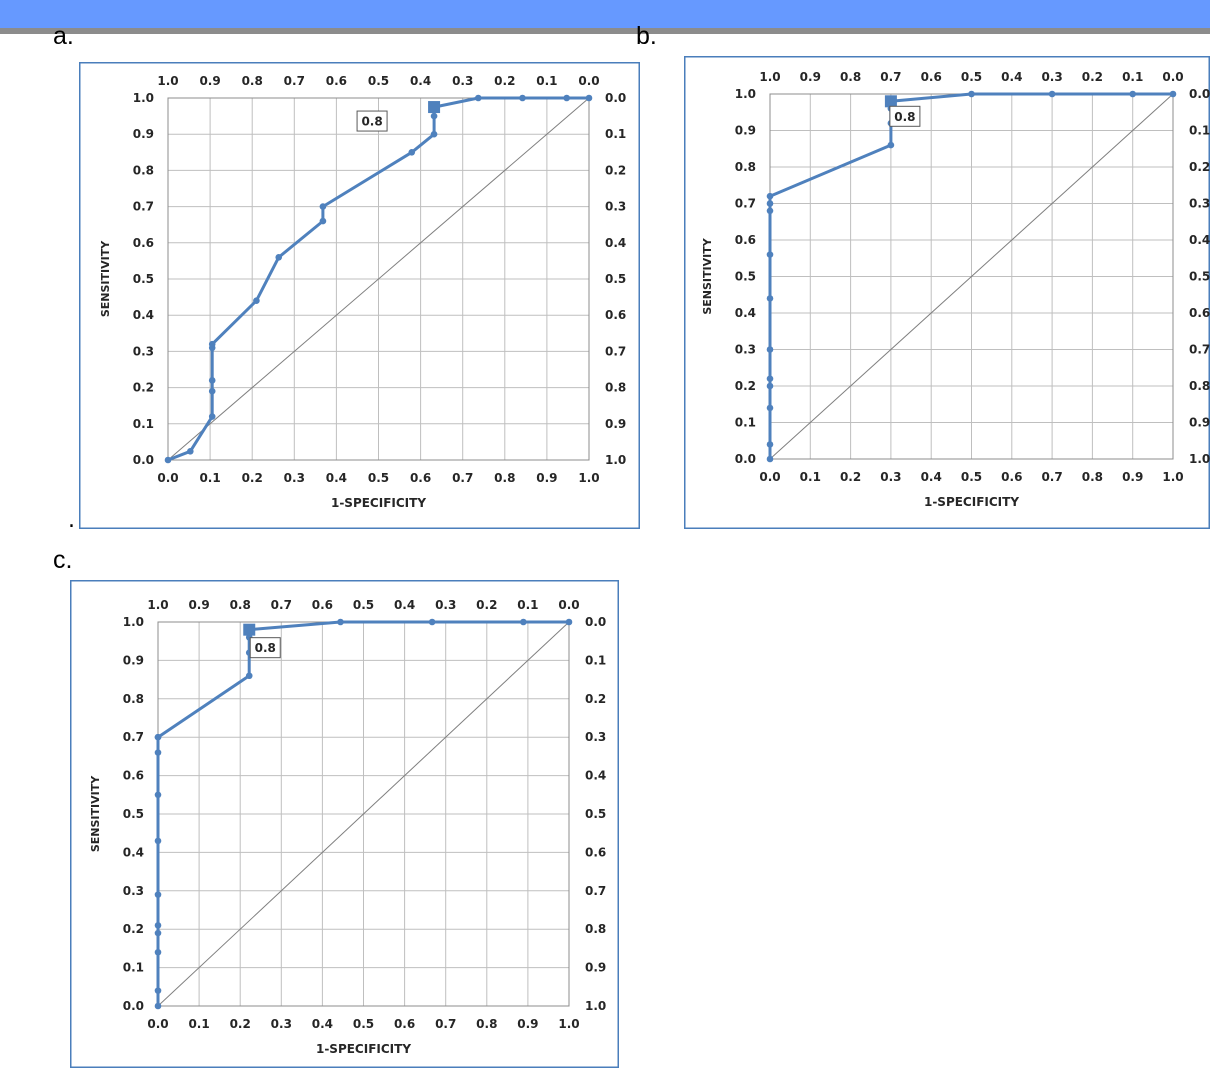 Image resolution: width=1210 pixels, height=1068 pixels. What do you see at coordinates (595, 1006) in the screenshot?
I see `right-tick-label: 1.0` at bounding box center [595, 1006].